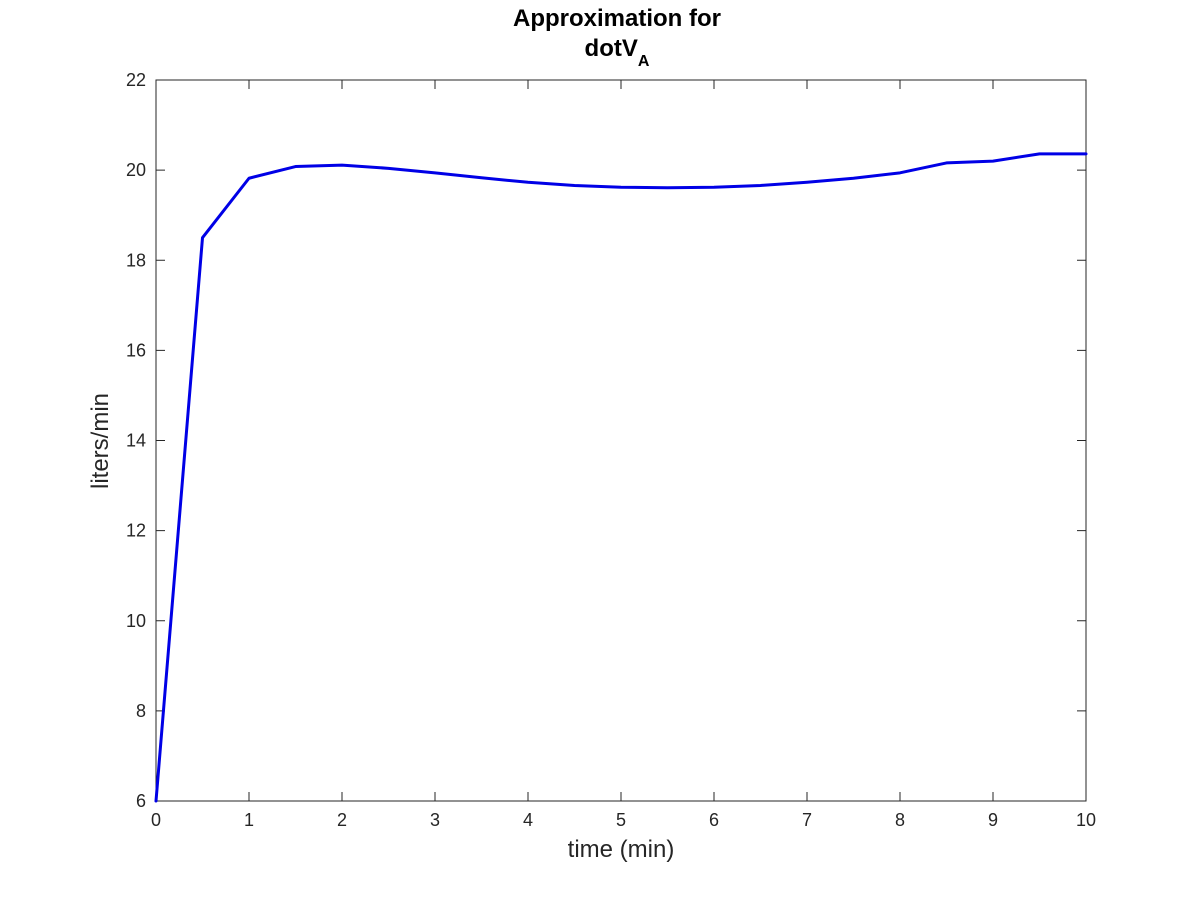  What do you see at coordinates (100, 441) in the screenshot?
I see `y-axis-label: liters/min` at bounding box center [100, 441].